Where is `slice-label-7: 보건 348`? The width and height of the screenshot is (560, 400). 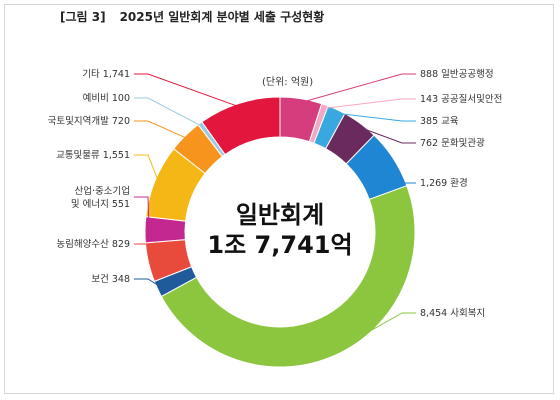 slice-label-7: 보건 348 is located at coordinates (110, 279).